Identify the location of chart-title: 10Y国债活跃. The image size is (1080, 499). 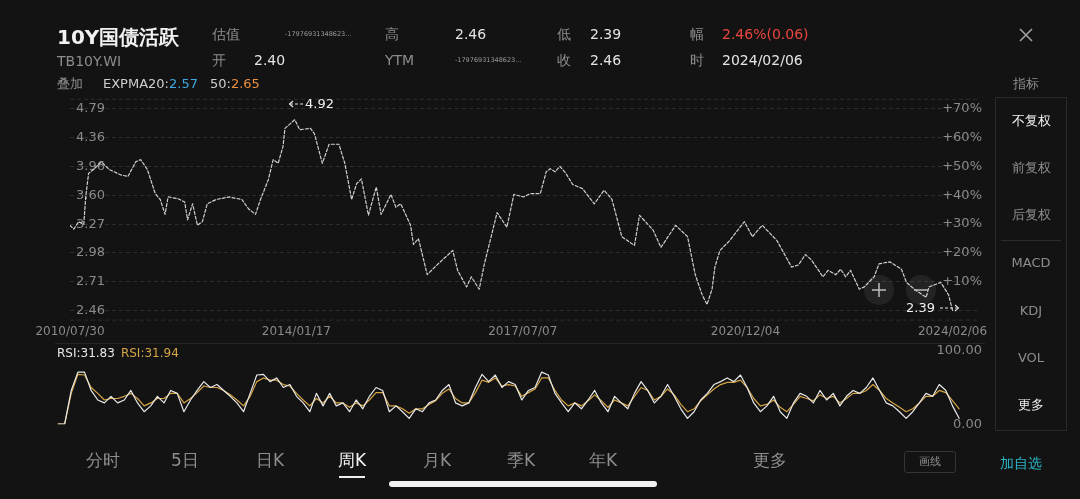
(118, 36).